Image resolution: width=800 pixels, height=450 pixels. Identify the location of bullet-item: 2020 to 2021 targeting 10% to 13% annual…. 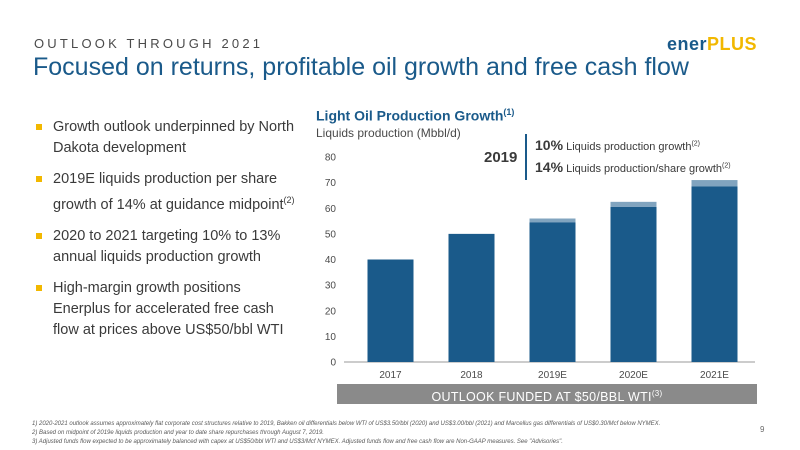
(166, 247).